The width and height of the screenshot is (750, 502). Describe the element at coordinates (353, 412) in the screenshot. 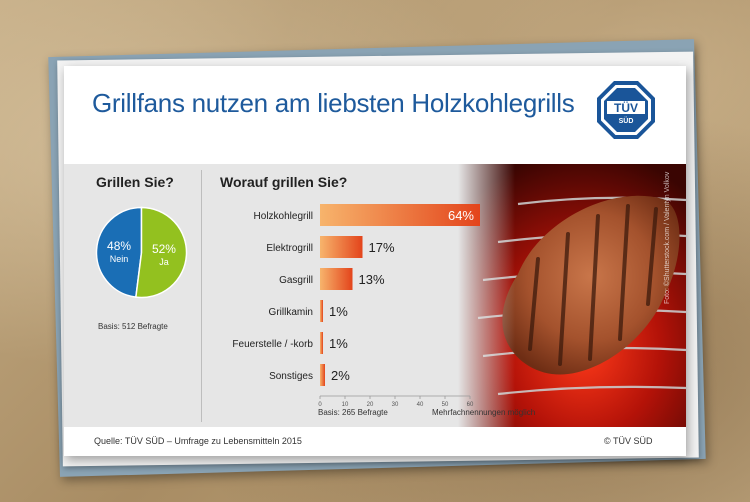

I see `bar-chart-basis: Basis: 265 Befragte` at that location.